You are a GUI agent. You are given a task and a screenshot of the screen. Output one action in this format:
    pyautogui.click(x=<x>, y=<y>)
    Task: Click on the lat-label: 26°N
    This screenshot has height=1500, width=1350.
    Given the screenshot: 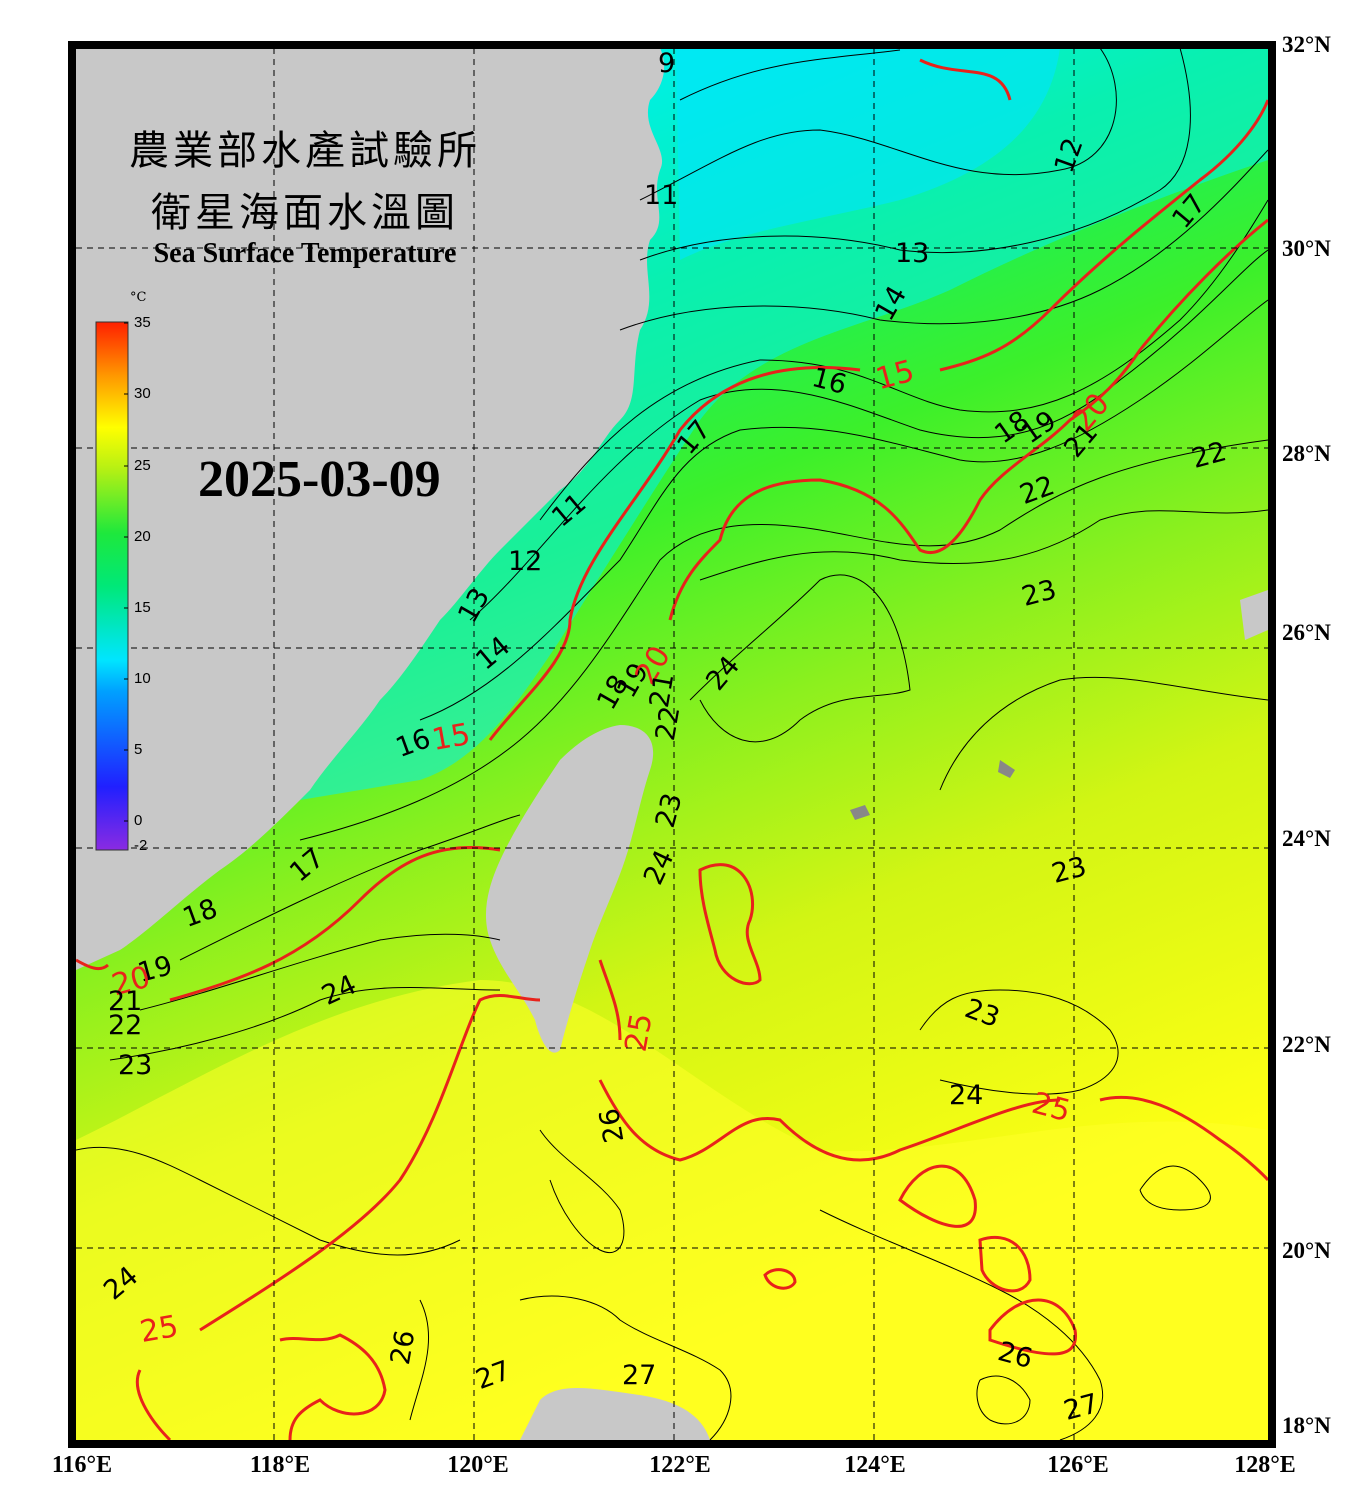 What is the action you would take?
    pyautogui.click(x=1306, y=632)
    